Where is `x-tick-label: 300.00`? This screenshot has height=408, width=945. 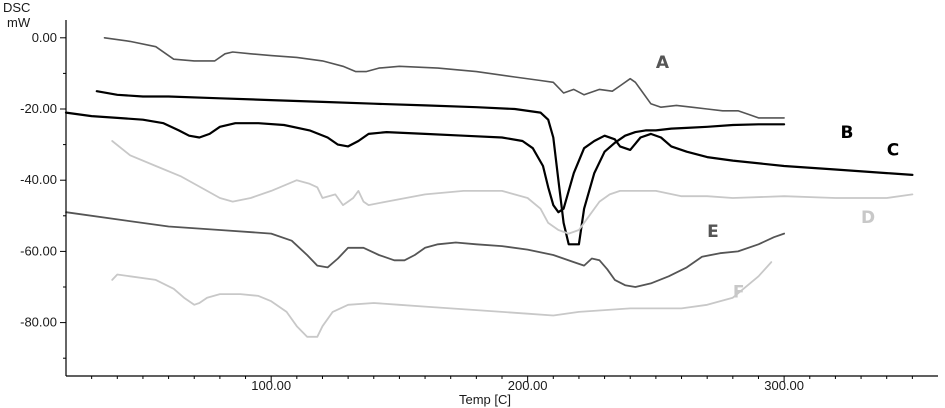 x-tick-label: 300.00 is located at coordinates (784, 385).